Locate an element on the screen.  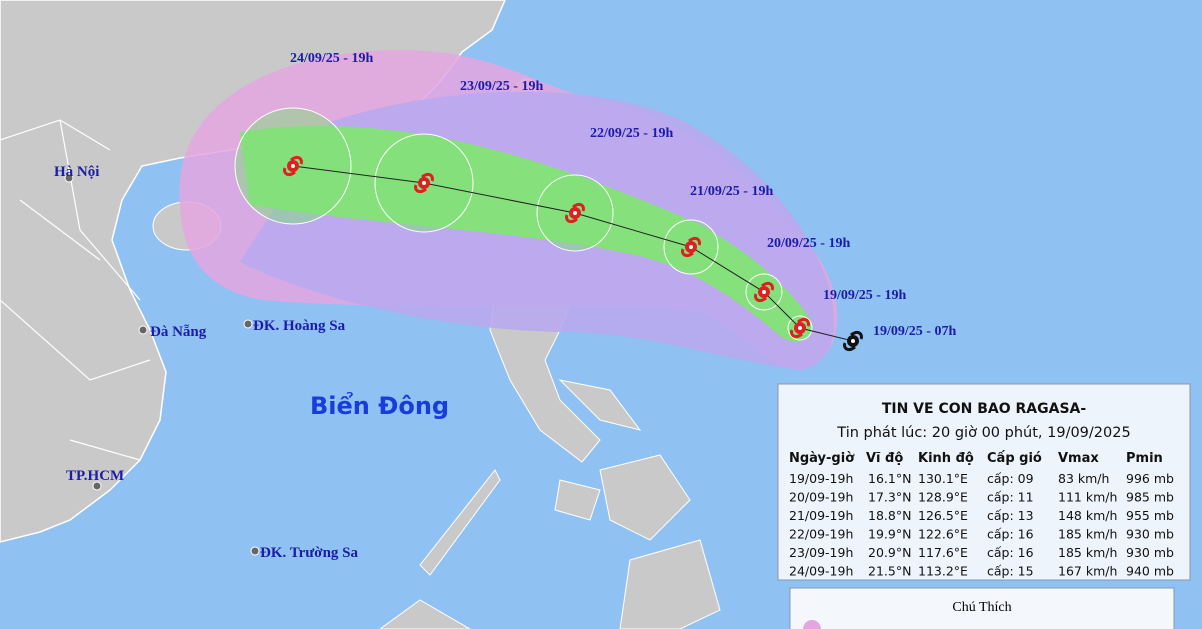
table-cell: 21/09-19h is located at coordinates (821, 515).